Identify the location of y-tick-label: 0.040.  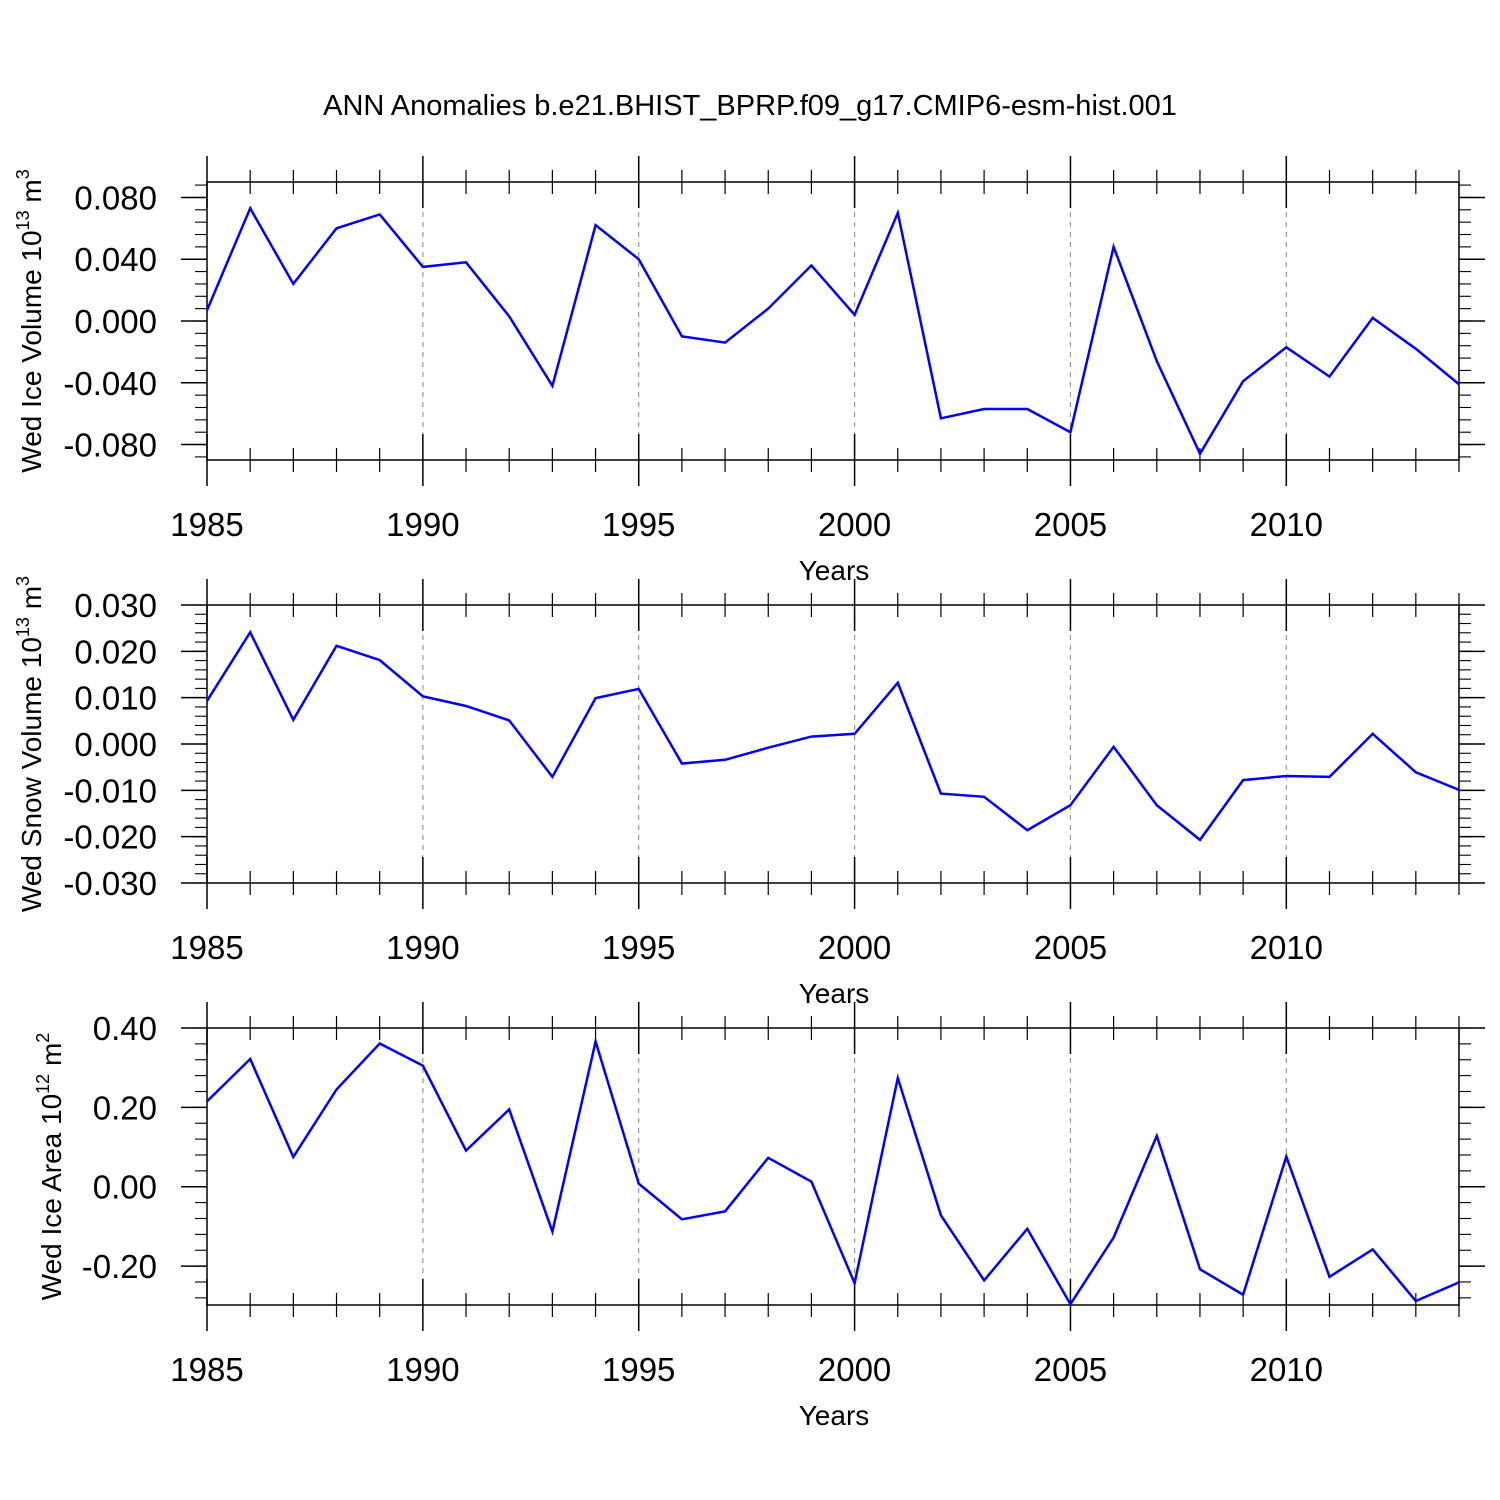
(115, 259).